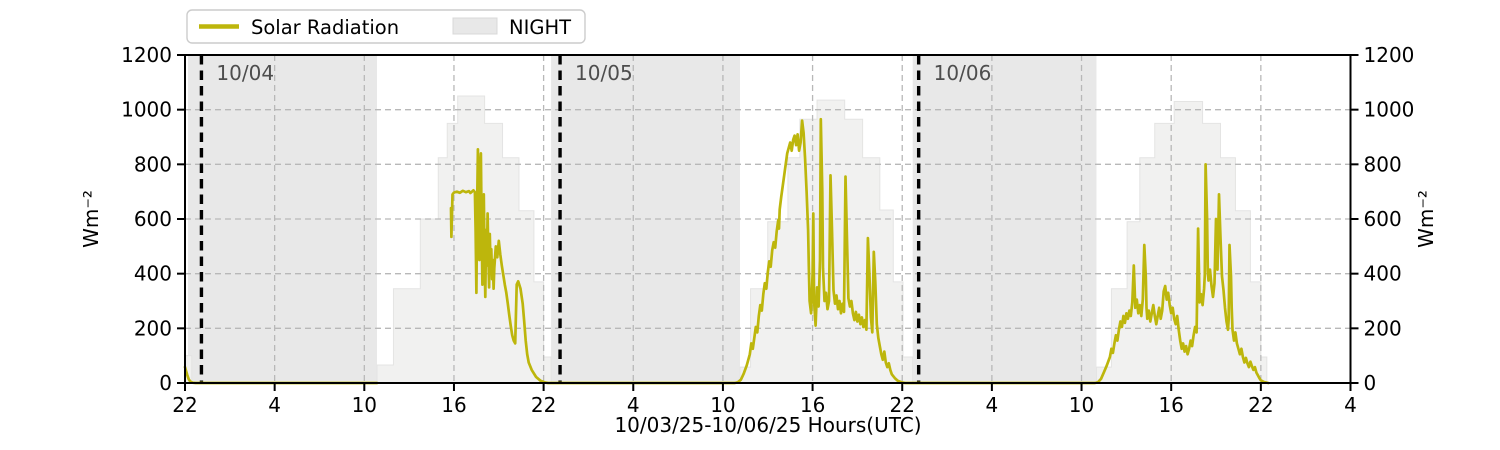  I want to click on x-axis-label: 10/03/25-10/06/25 Hours(UTC), so click(767, 425).